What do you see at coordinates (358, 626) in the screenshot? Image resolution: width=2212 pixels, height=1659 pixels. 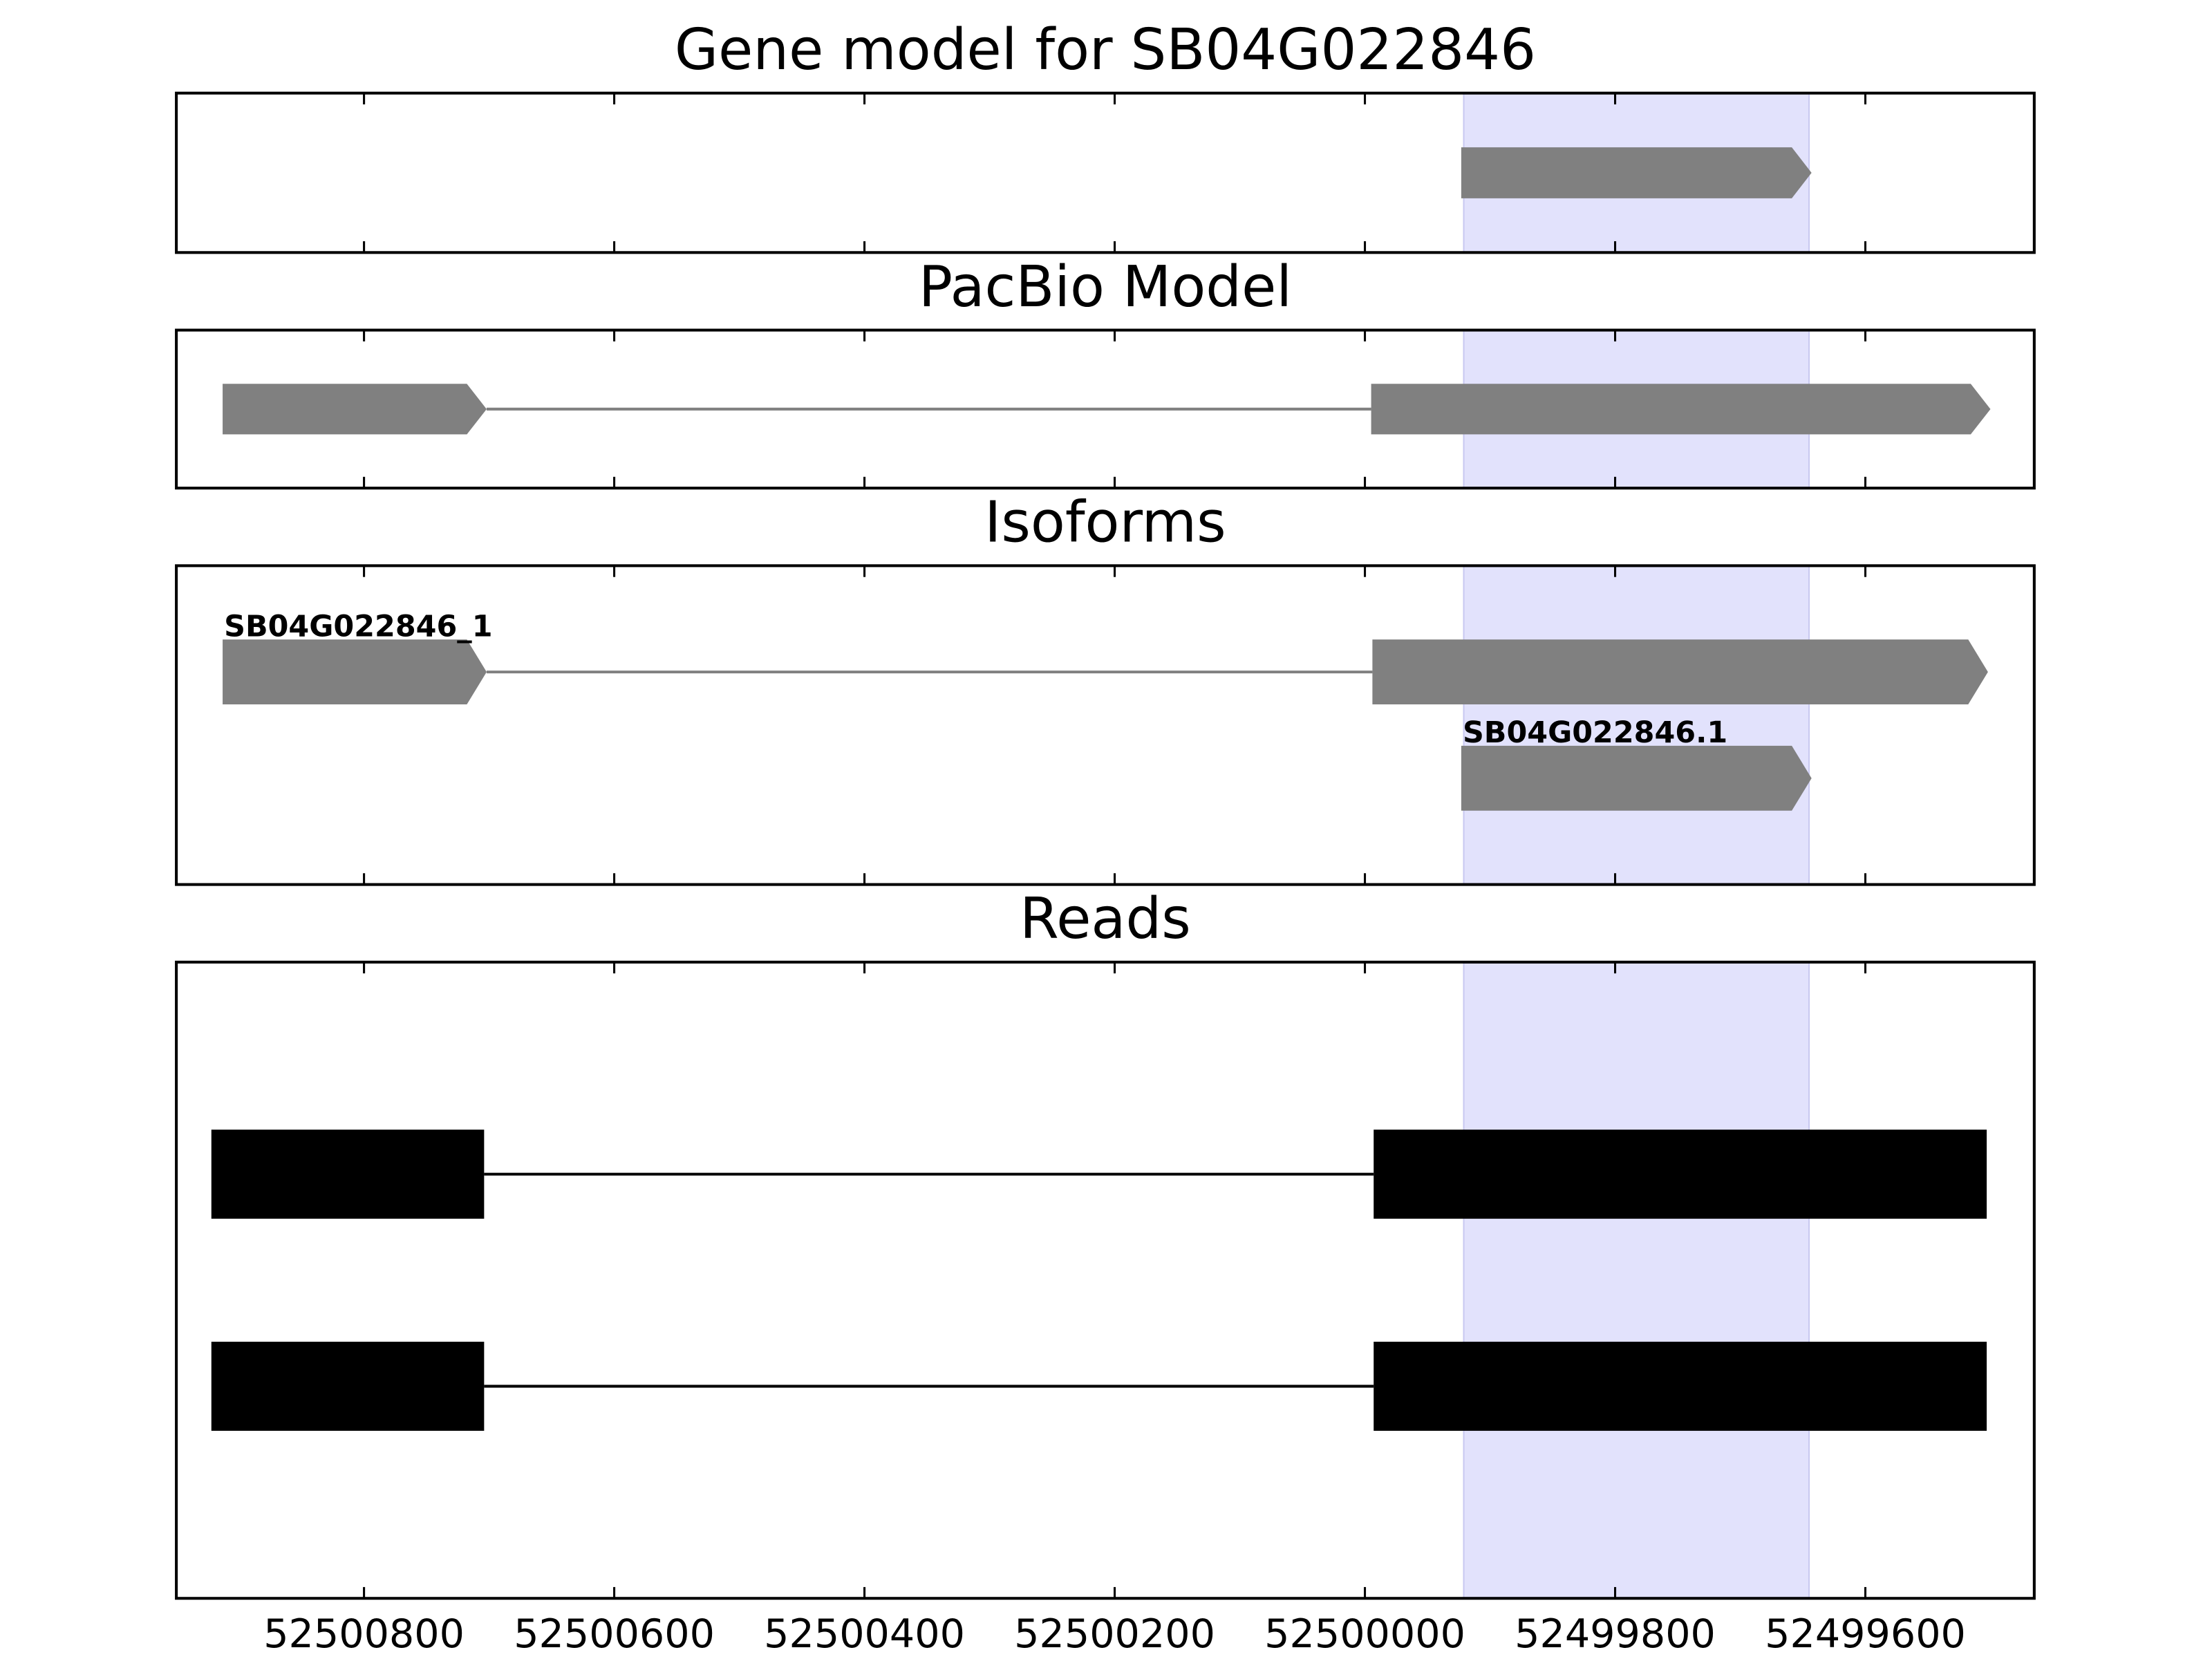 I see `feature-label: SB04G022846_1` at bounding box center [358, 626].